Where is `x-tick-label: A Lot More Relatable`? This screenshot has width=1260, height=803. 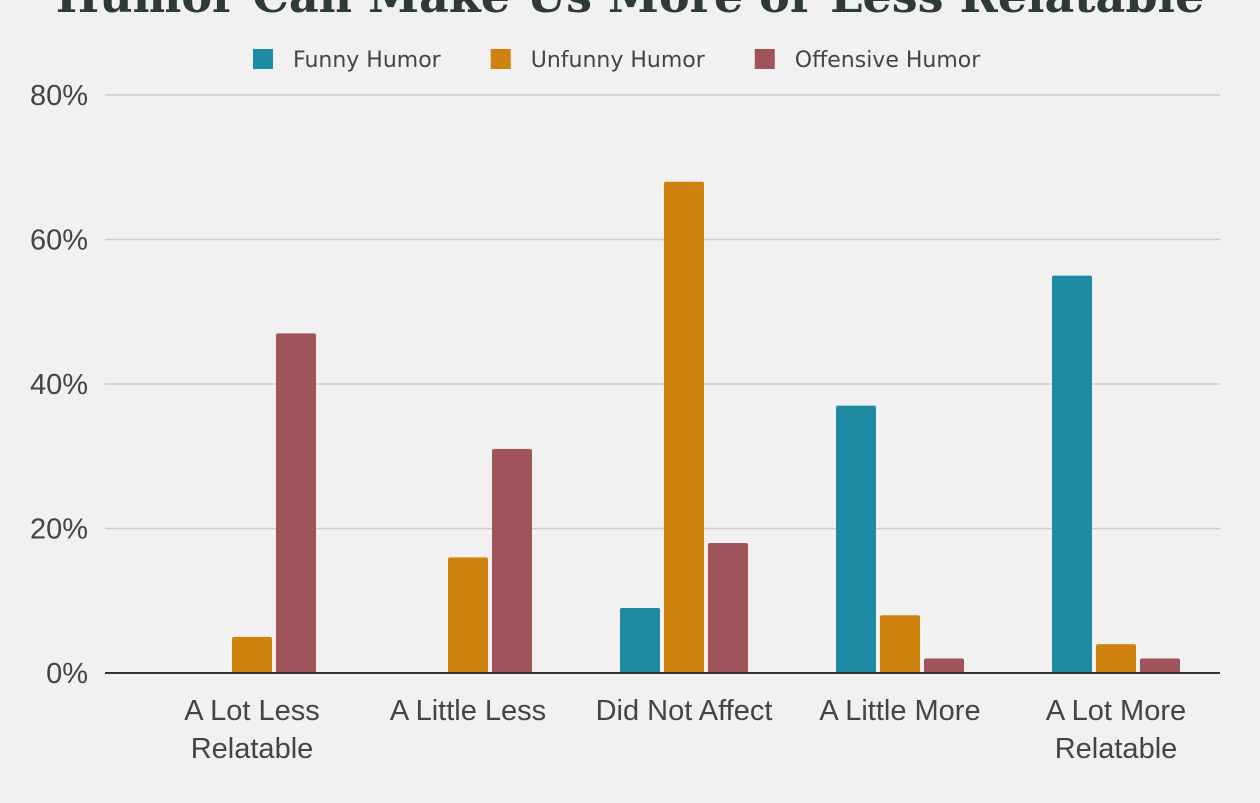
x-tick-label: A Lot More Relatable is located at coordinates (1116, 730).